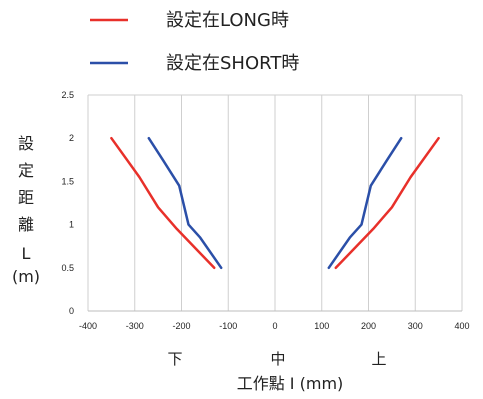  Describe the element at coordinates (67, 181) in the screenshot. I see `y-tick-label: 1.5` at that location.